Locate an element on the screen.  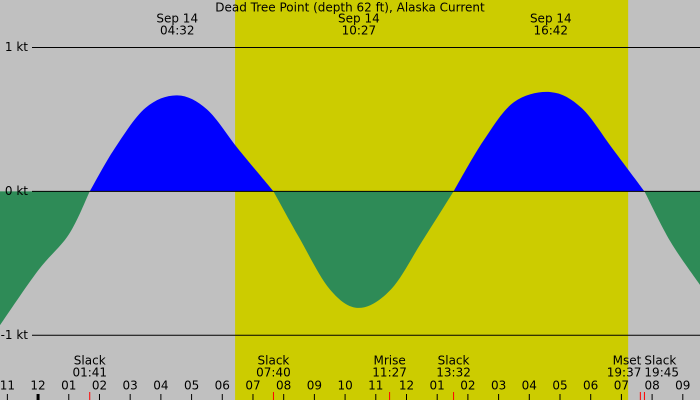
event-time: 19:37 is located at coordinates (624, 373).